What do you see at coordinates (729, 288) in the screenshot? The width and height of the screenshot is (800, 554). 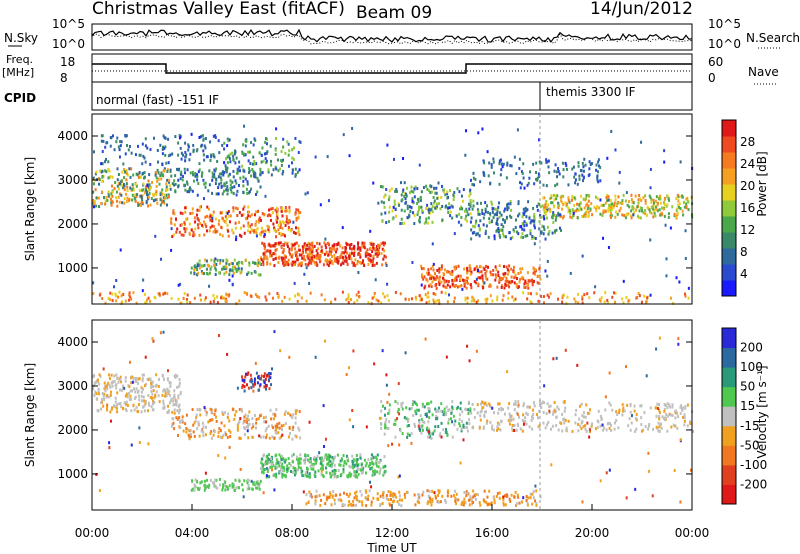 I see `power-colorbar-swatch` at bounding box center [729, 288].